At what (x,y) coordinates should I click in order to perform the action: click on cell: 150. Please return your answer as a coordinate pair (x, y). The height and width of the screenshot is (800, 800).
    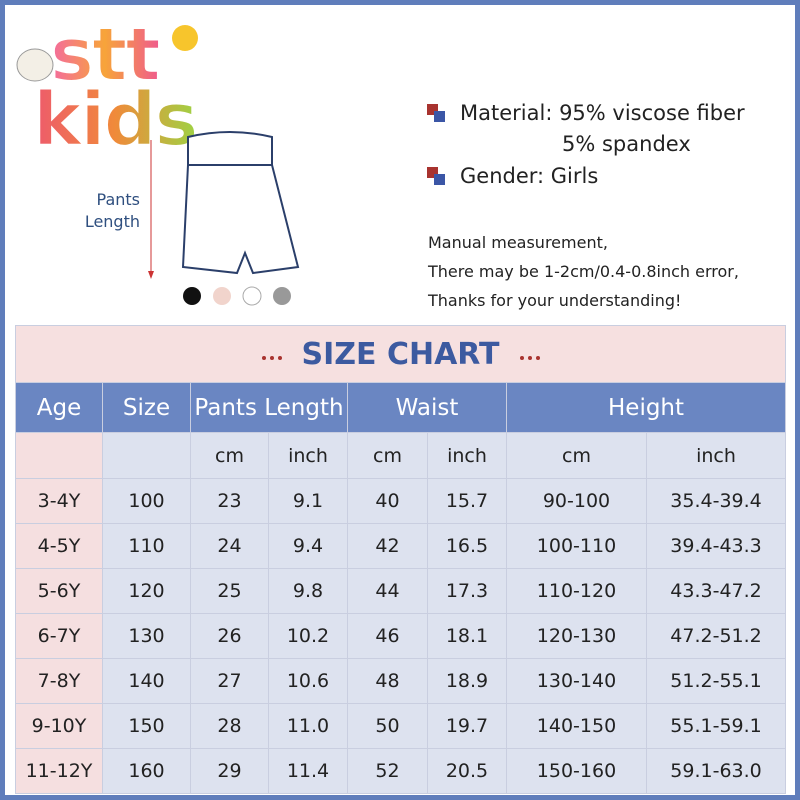
    Looking at the image, I should click on (146, 726).